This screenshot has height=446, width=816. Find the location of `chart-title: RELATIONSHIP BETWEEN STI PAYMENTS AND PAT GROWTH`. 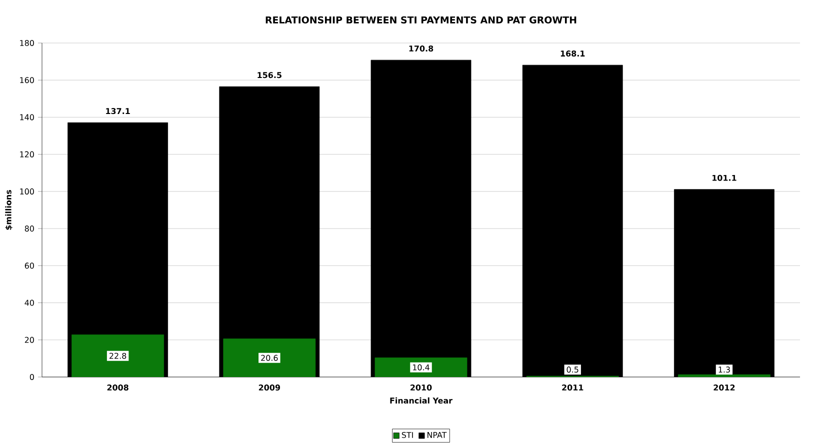

chart-title: RELATIONSHIP BETWEEN STI PAYMENTS AND PAT GROWTH is located at coordinates (421, 20).